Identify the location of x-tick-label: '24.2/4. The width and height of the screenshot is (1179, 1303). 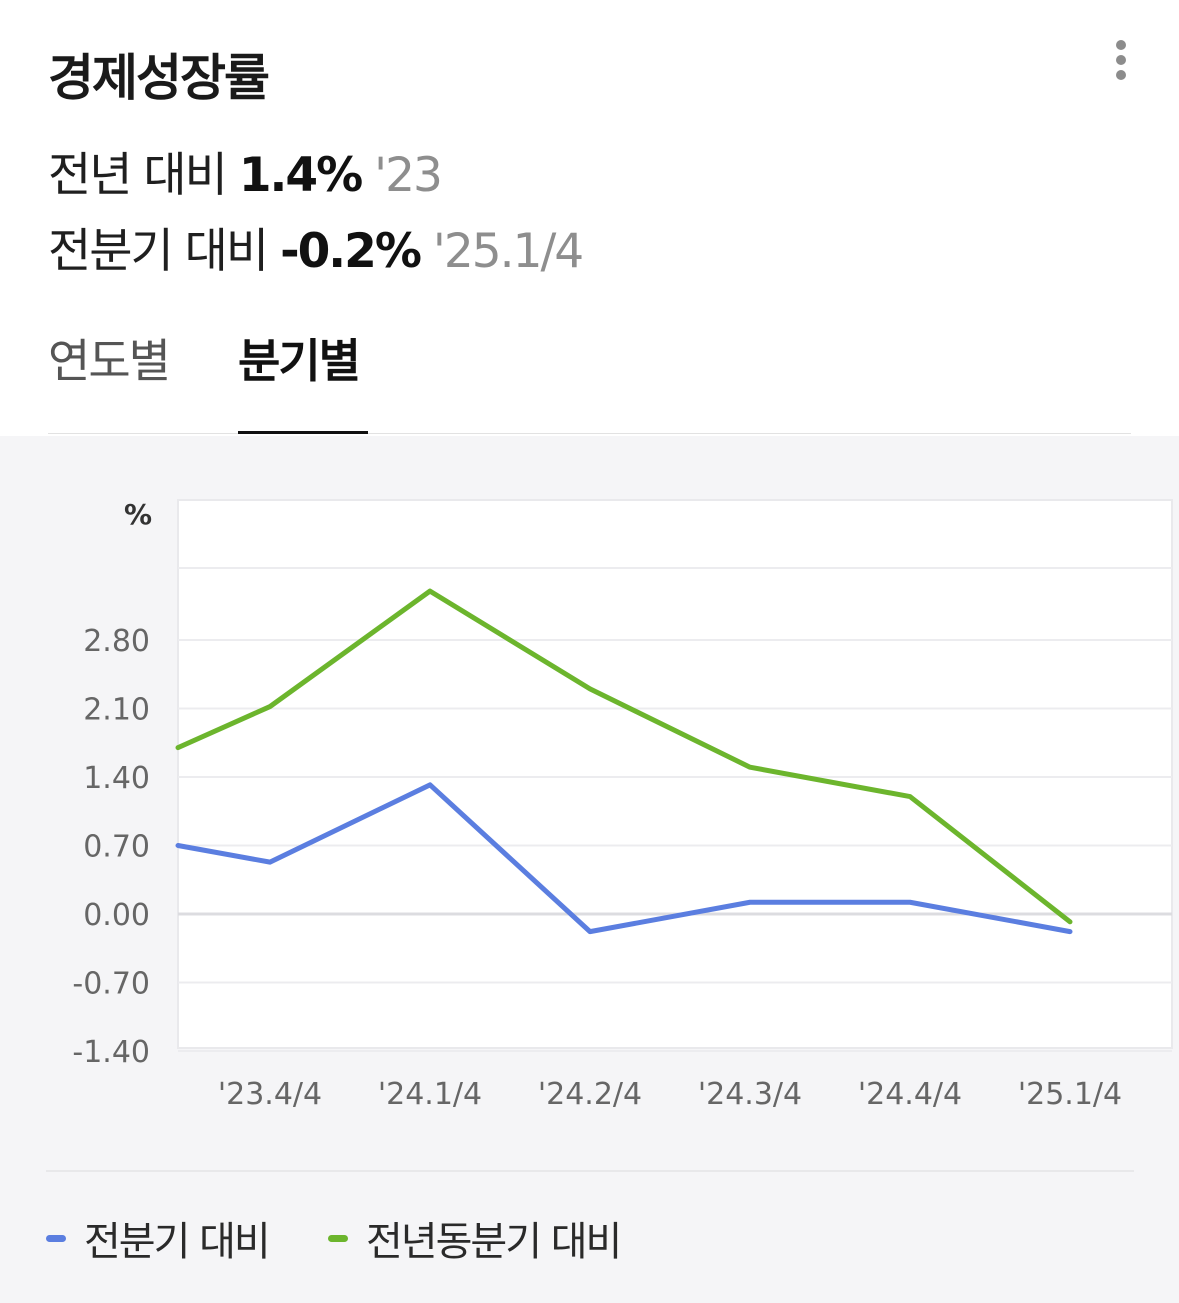
(590, 1094).